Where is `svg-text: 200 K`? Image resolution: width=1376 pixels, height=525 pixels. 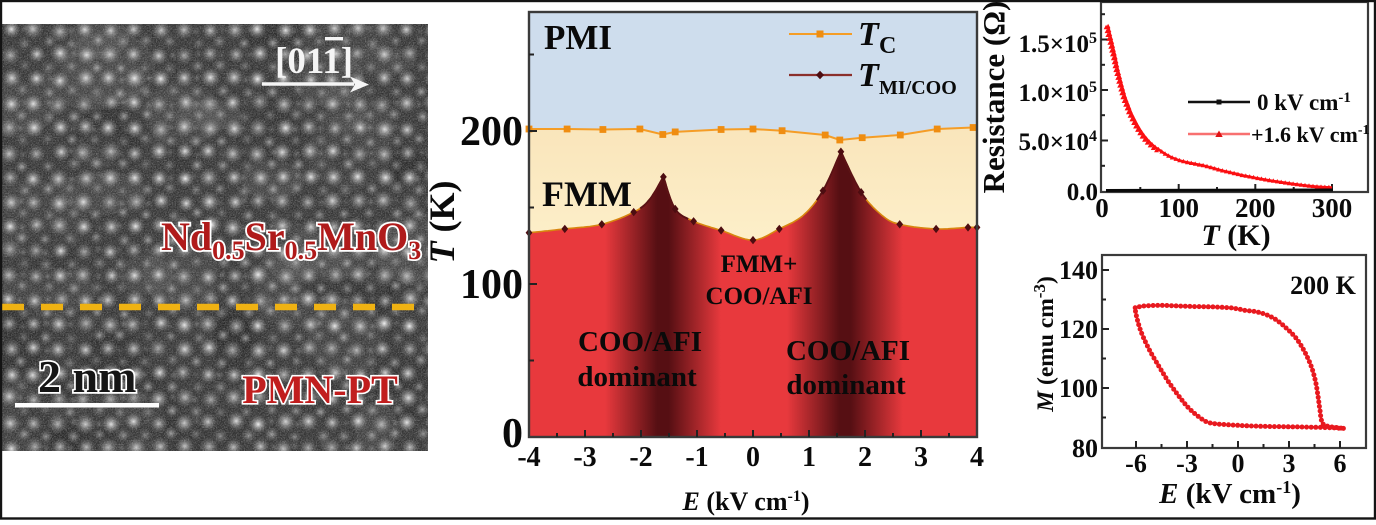 svg-text: 200 K is located at coordinates (1323, 285).